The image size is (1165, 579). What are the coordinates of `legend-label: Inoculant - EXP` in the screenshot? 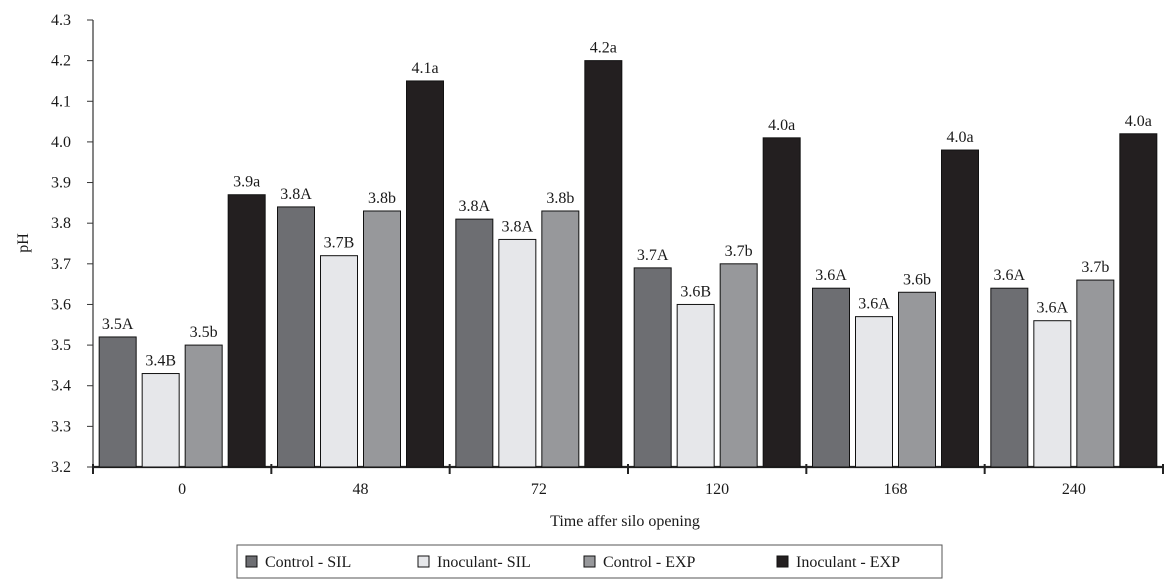 It's located at (848, 562).